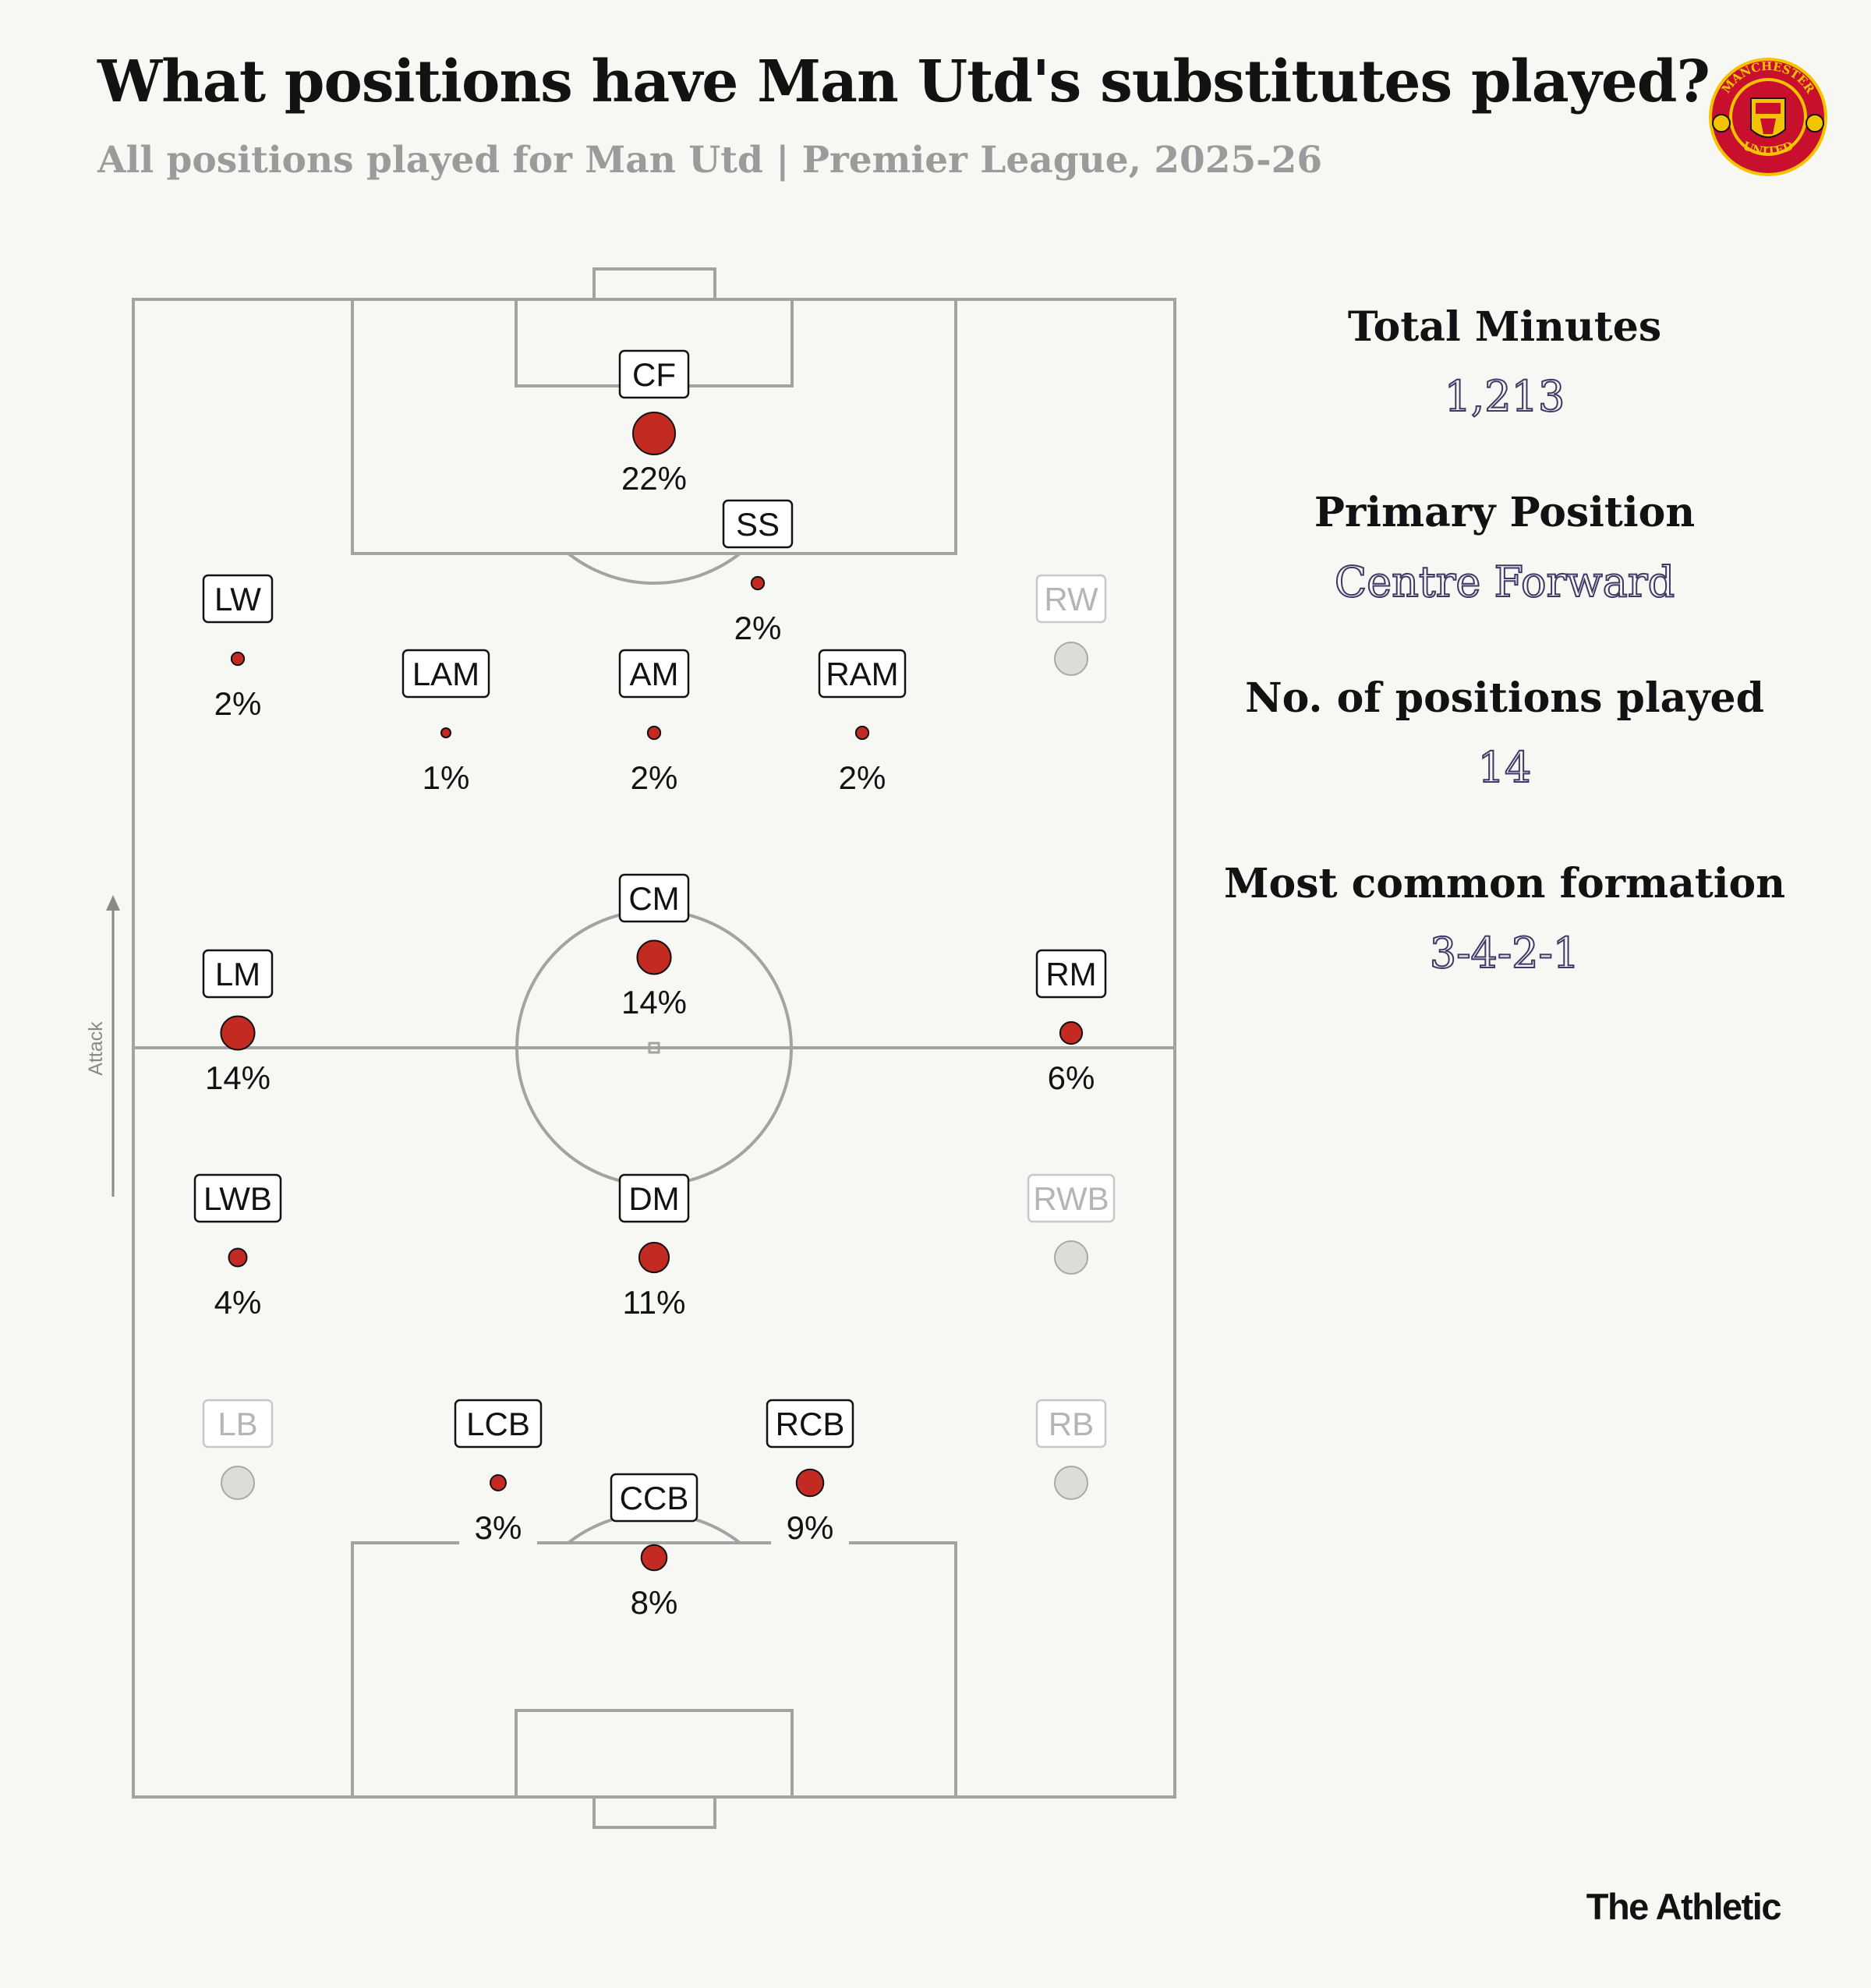 This screenshot has width=1871, height=1988. I want to click on position-rwb: RWB, so click(1071, 1224).